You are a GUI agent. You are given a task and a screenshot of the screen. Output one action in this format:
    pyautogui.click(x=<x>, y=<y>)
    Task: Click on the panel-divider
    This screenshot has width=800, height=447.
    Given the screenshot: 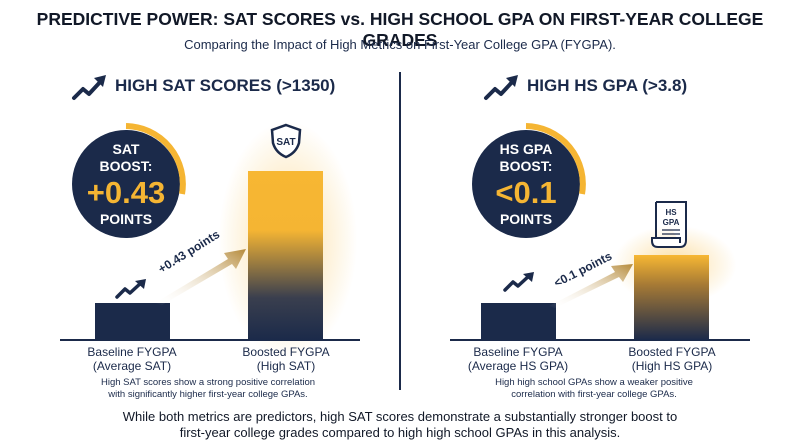 What is the action you would take?
    pyautogui.click(x=400, y=231)
    